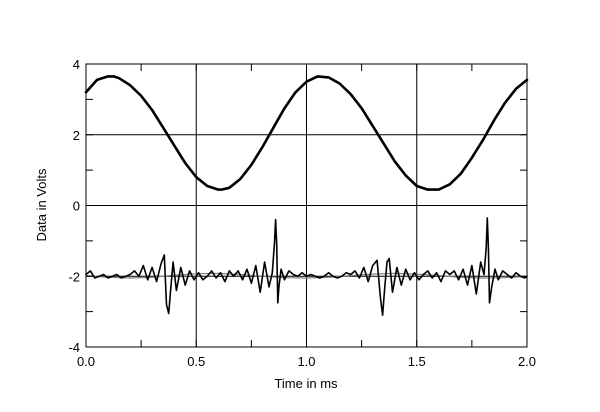 This screenshot has width=600, height=412. What do you see at coordinates (74, 276) in the screenshot?
I see `y-tick-label: -2` at bounding box center [74, 276].